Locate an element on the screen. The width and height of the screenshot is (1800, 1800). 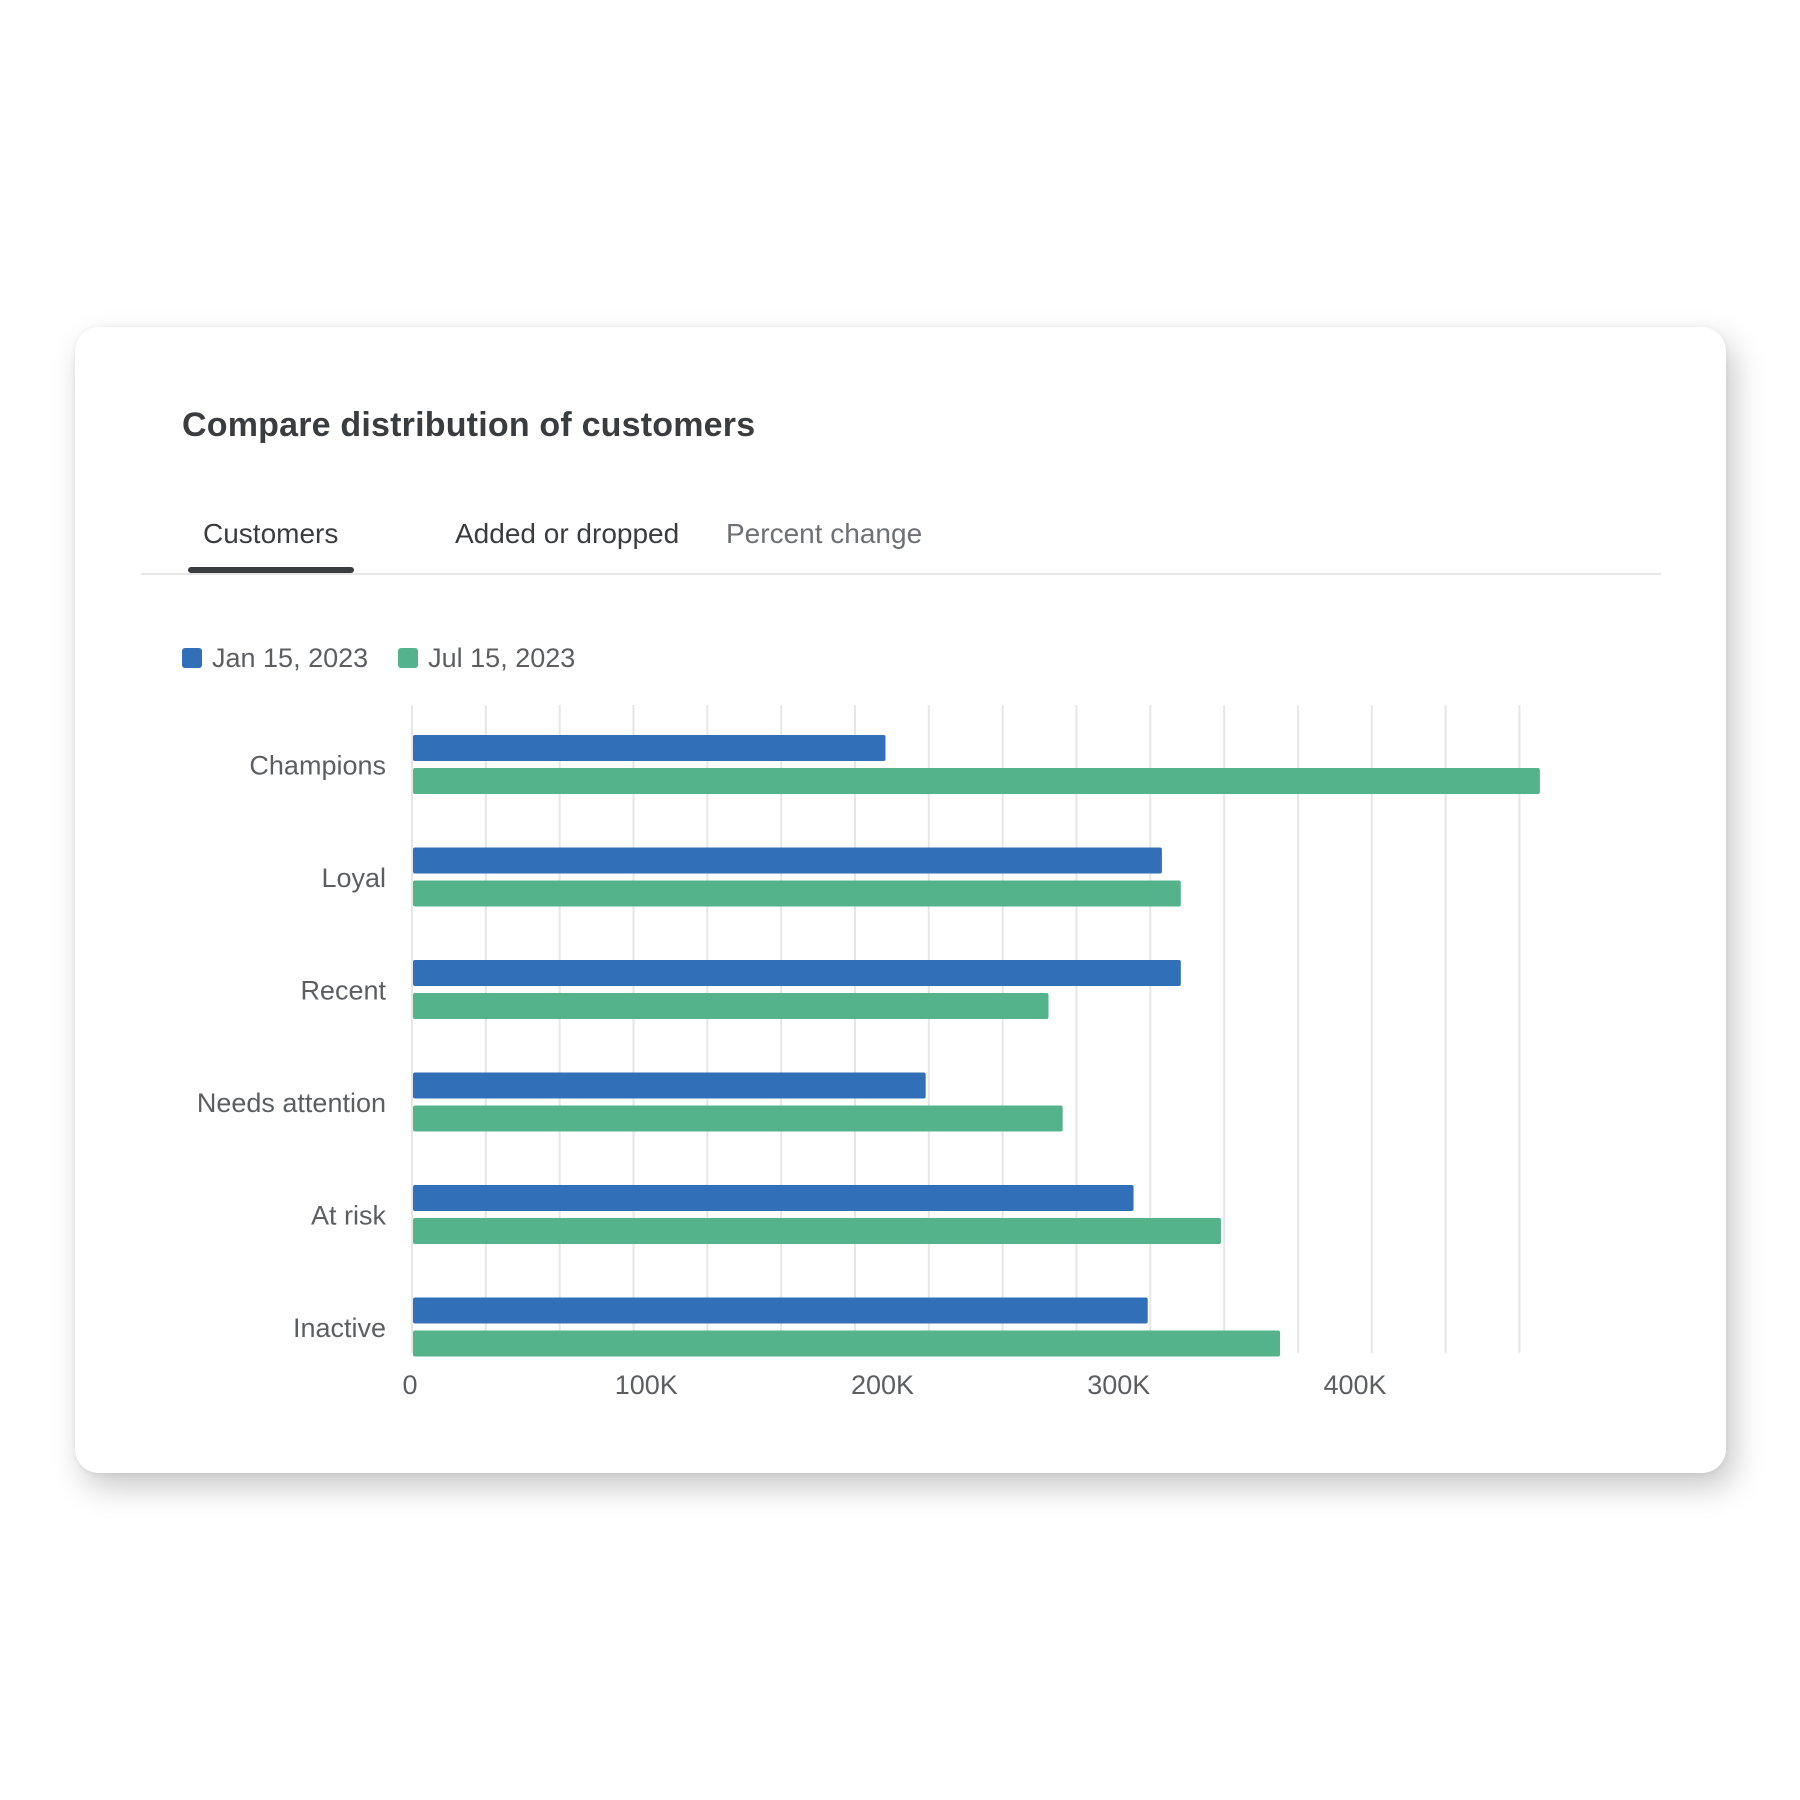
bar-jan-needs-attention is located at coordinates (669, 1085).